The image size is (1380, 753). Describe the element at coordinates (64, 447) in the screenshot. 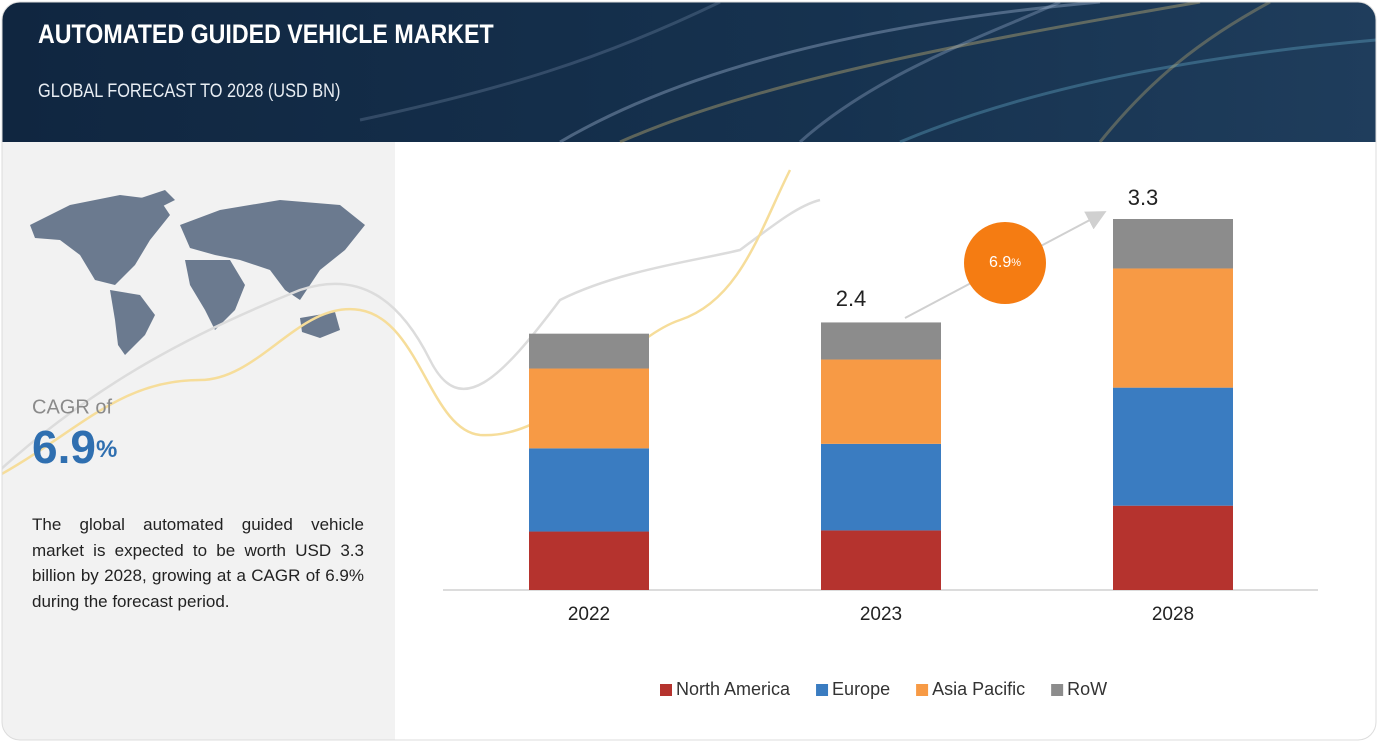

I see `cagr-number: 6.9` at that location.